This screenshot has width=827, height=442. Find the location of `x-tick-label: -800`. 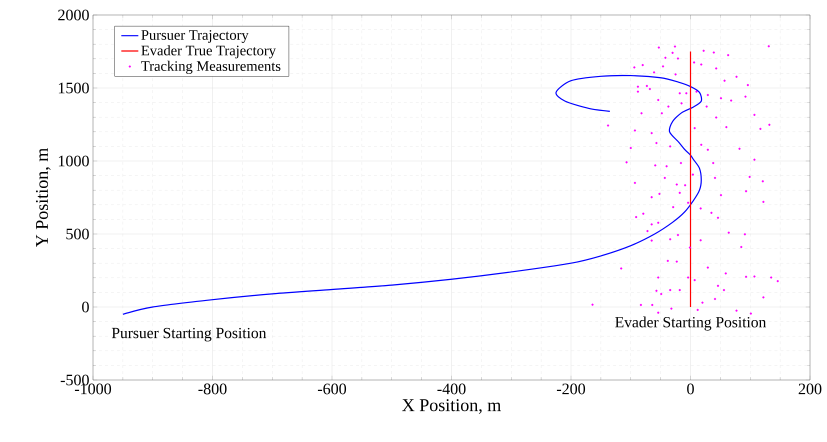

x-tick-label: -800 is located at coordinates (212, 389).